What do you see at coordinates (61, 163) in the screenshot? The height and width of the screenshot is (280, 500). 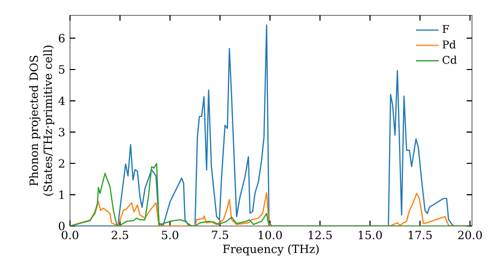 I see `y-tick-label: 2` at bounding box center [61, 163].